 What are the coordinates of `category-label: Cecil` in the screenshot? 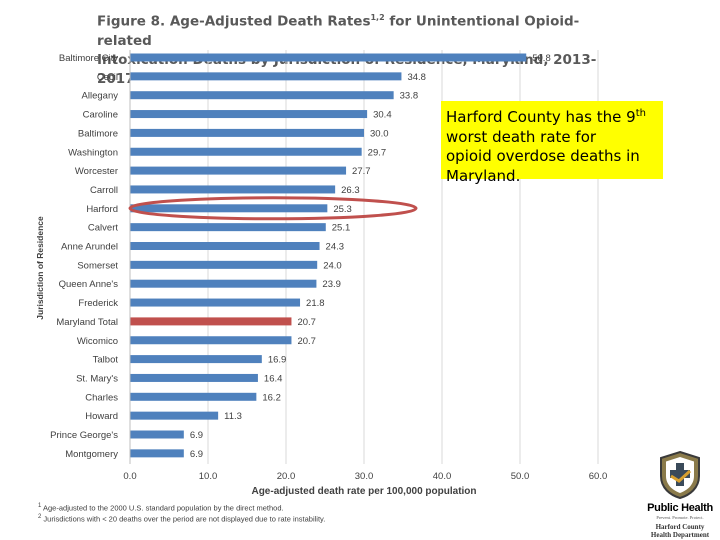 It's located at (107, 77).